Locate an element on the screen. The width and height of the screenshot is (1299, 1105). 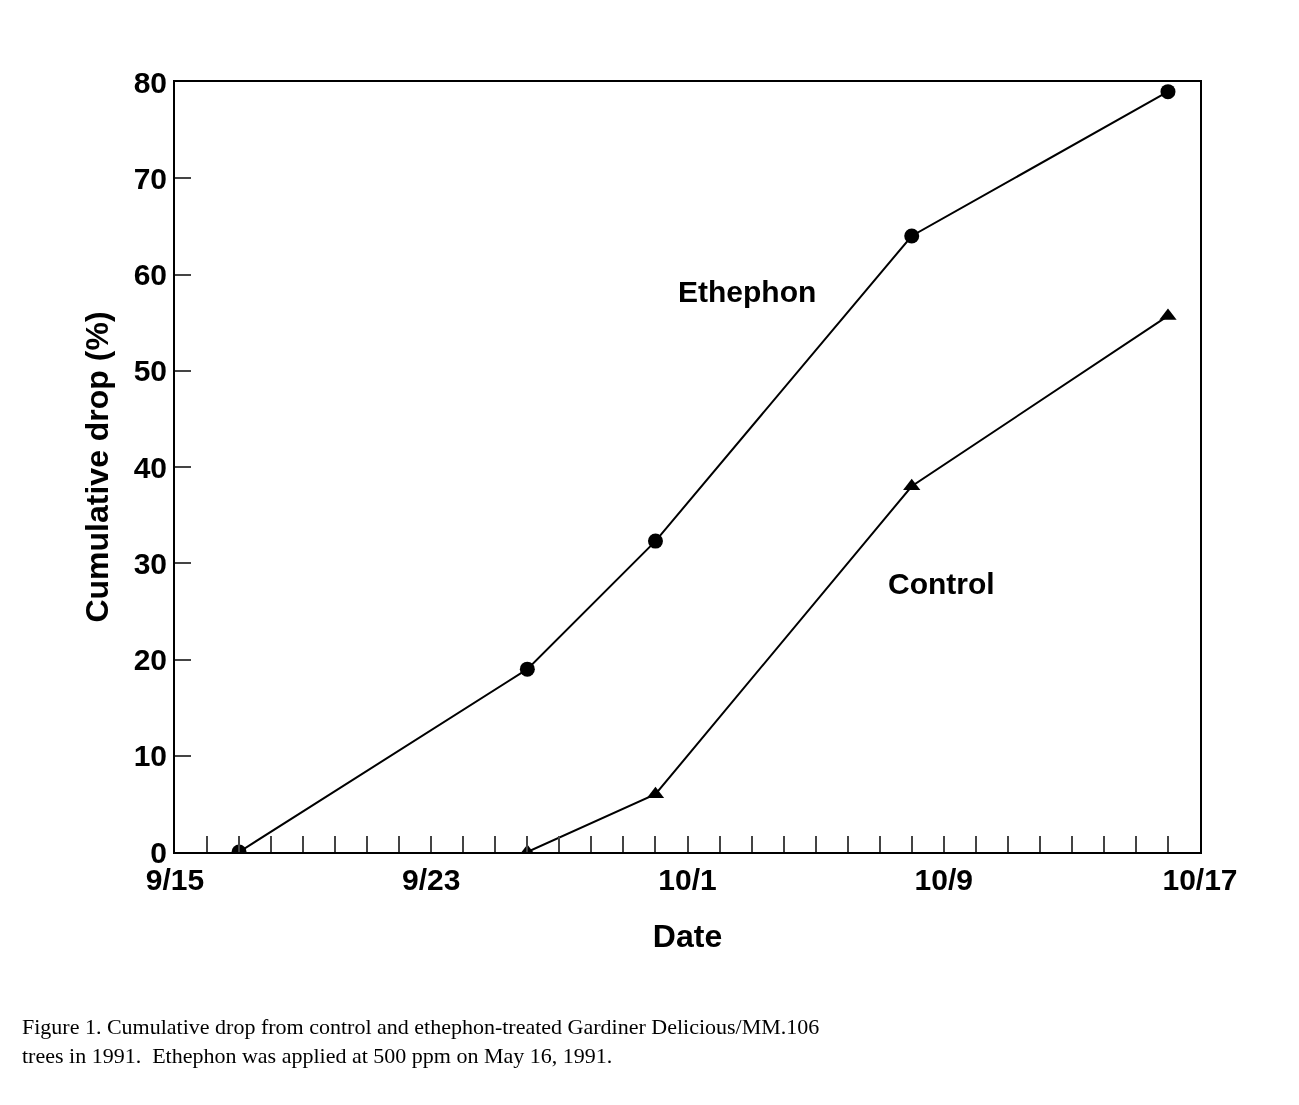
x-tick-label: 10/9 is located at coordinates (943, 879).